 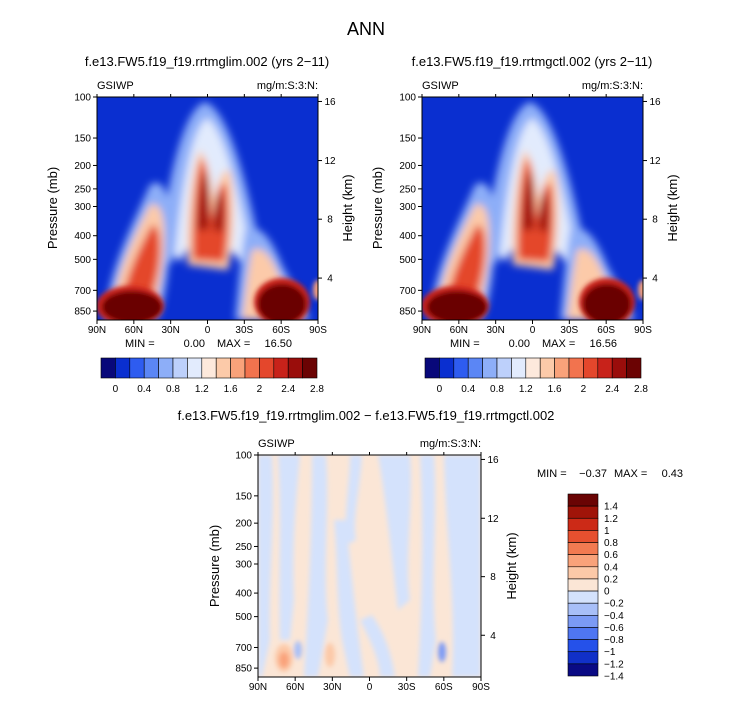 I want to click on panel-3-ytick-right-label: 4, so click(x=493, y=636).